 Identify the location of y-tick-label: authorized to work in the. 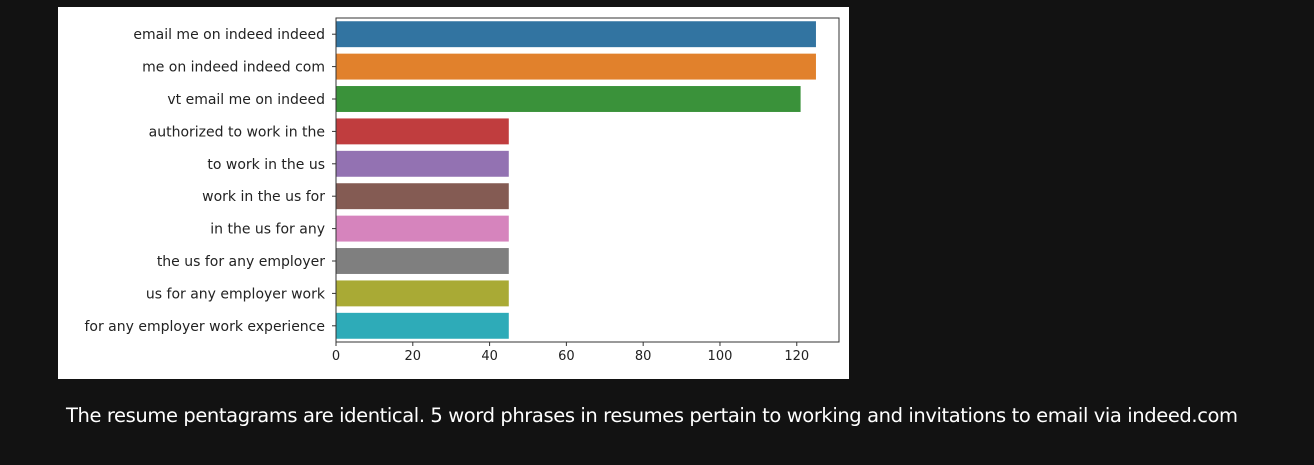
(237, 132).